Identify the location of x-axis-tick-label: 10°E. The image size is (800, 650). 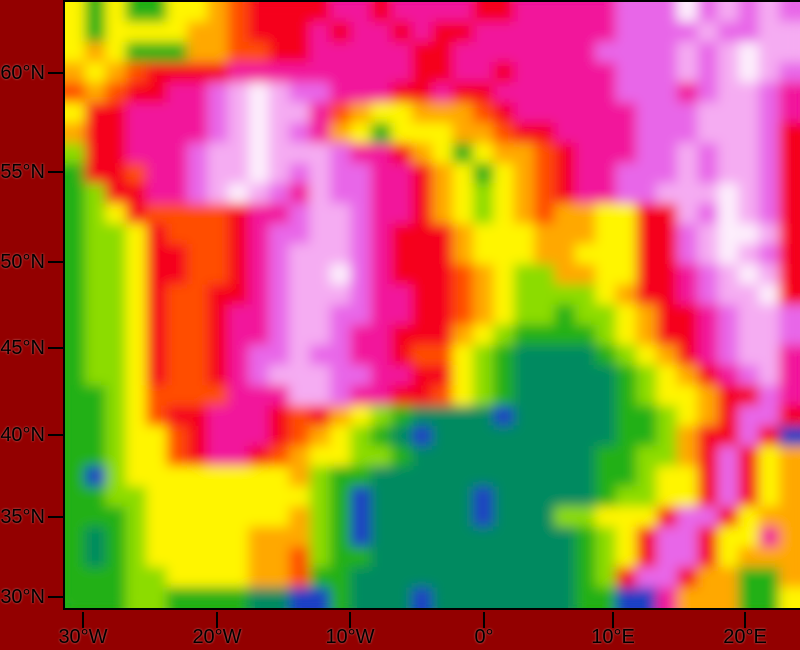
(613, 637).